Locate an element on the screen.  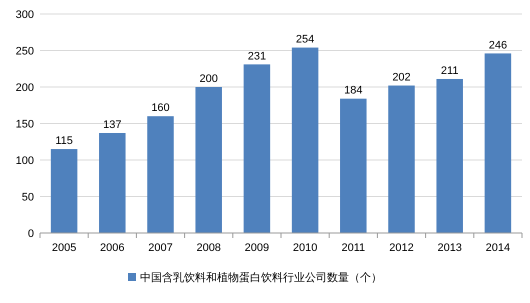
y-tick-label: 50 is located at coordinates (28, 198).